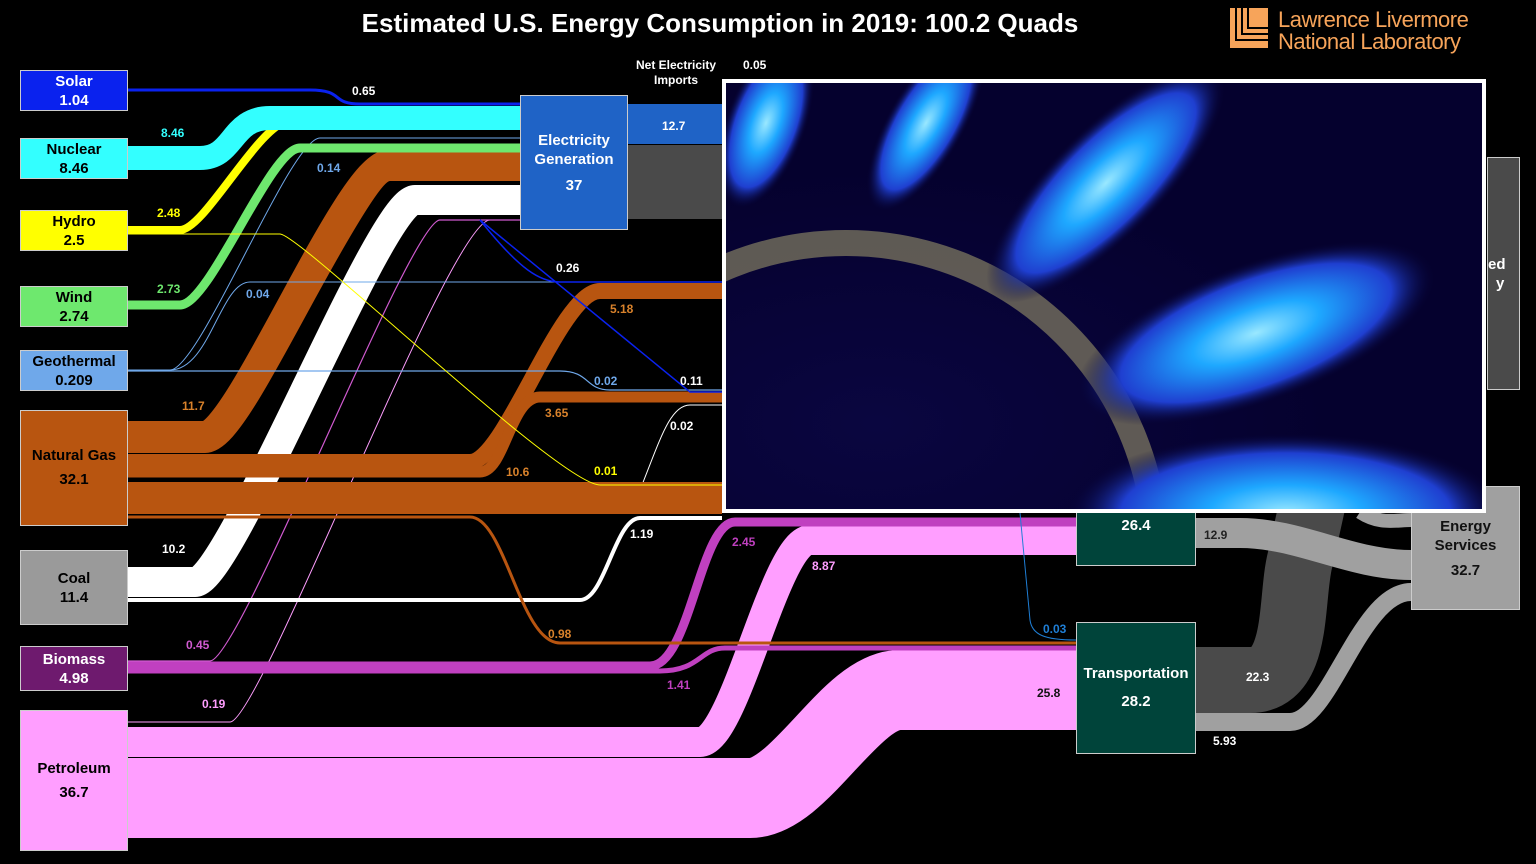  What do you see at coordinates (74, 297) in the screenshot?
I see `node-label: Wind` at bounding box center [74, 297].